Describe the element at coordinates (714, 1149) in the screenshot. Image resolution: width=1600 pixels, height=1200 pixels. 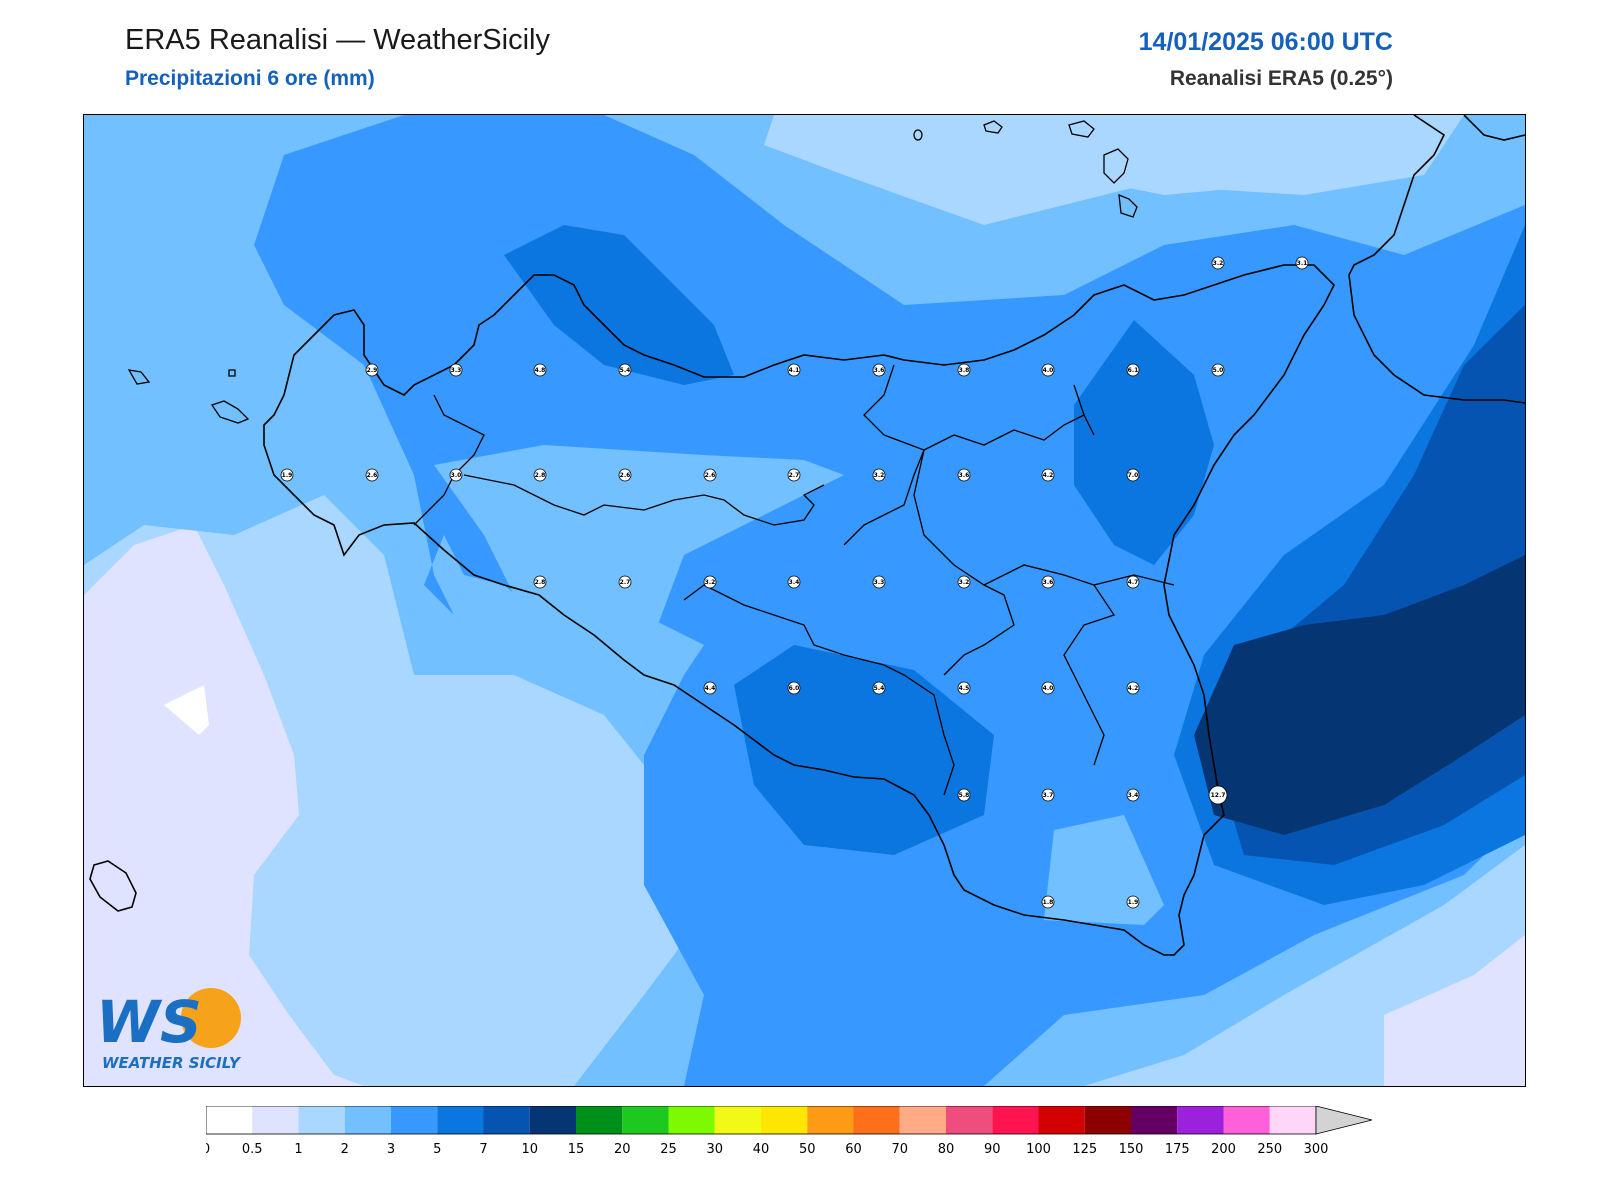
I see `colorbar-tick-label: 30` at that location.